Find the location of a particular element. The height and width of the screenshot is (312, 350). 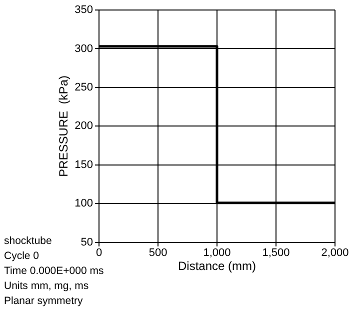

x-tick-label: 1,500 is located at coordinates (276, 253).